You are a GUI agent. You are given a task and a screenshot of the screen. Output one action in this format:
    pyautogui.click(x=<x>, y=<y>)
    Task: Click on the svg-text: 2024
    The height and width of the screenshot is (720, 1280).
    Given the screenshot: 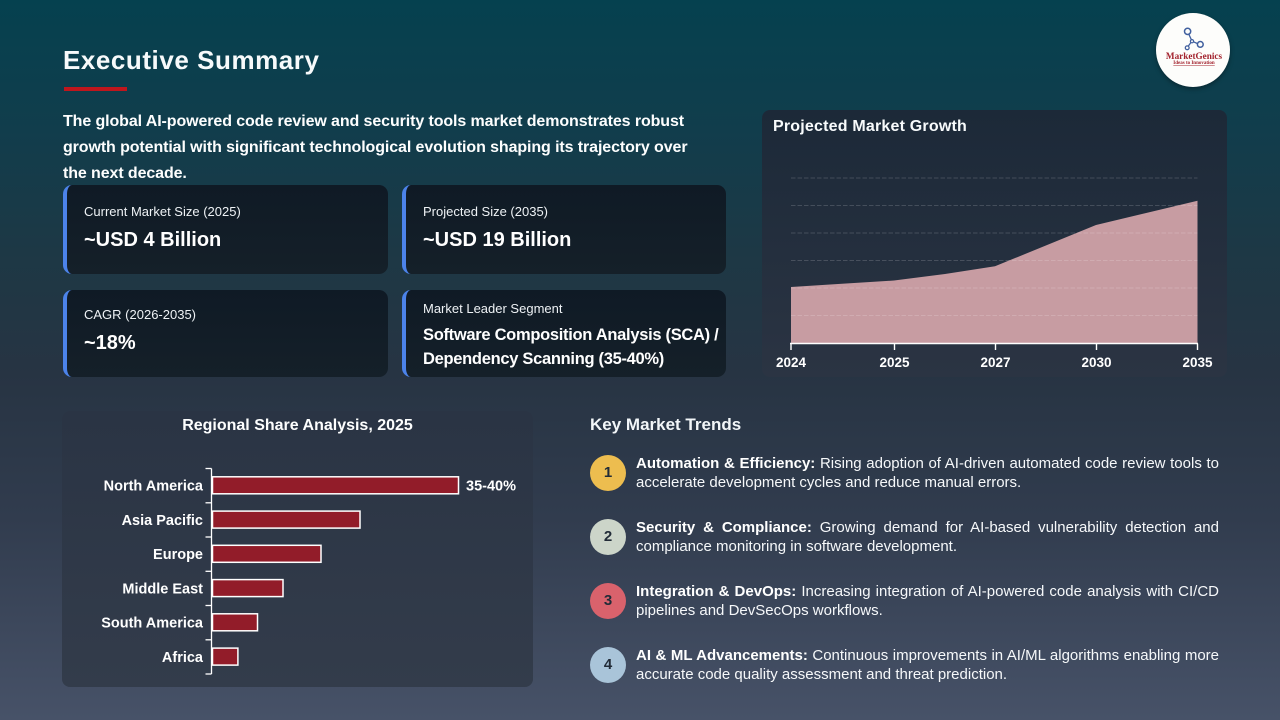 What is the action you would take?
    pyautogui.click(x=791, y=362)
    